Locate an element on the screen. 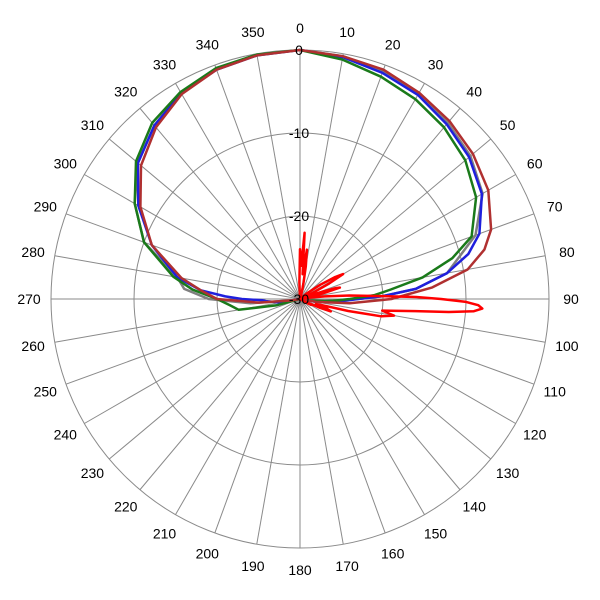  angle-label-250: 250 is located at coordinates (46, 392).